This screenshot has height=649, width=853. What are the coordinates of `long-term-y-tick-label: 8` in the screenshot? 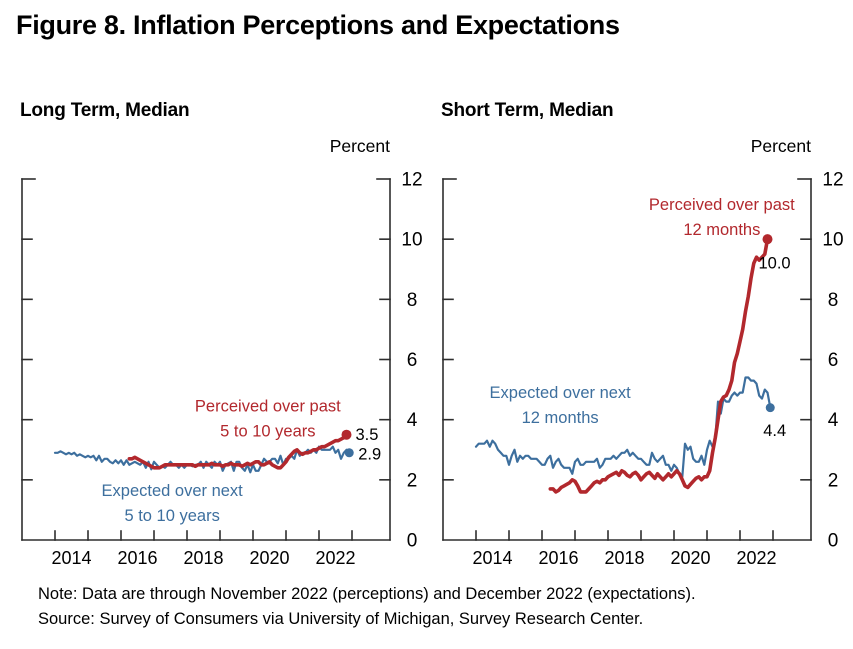 It's located at (412, 300).